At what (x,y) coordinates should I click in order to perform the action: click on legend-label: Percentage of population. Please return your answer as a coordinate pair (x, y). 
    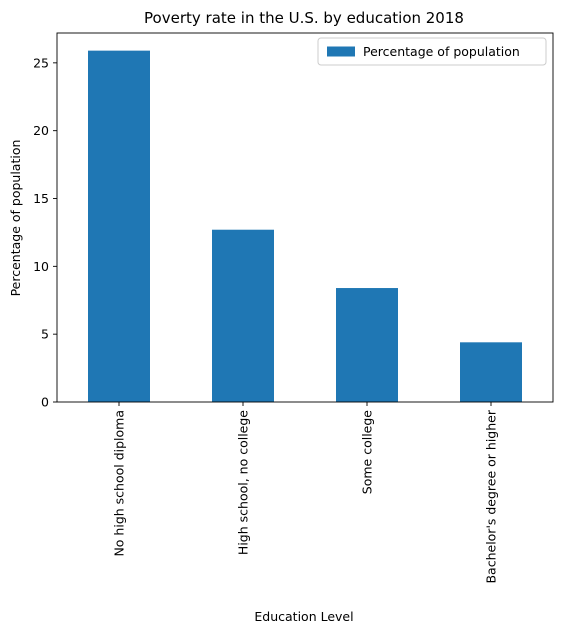
    Looking at the image, I should click on (441, 51).